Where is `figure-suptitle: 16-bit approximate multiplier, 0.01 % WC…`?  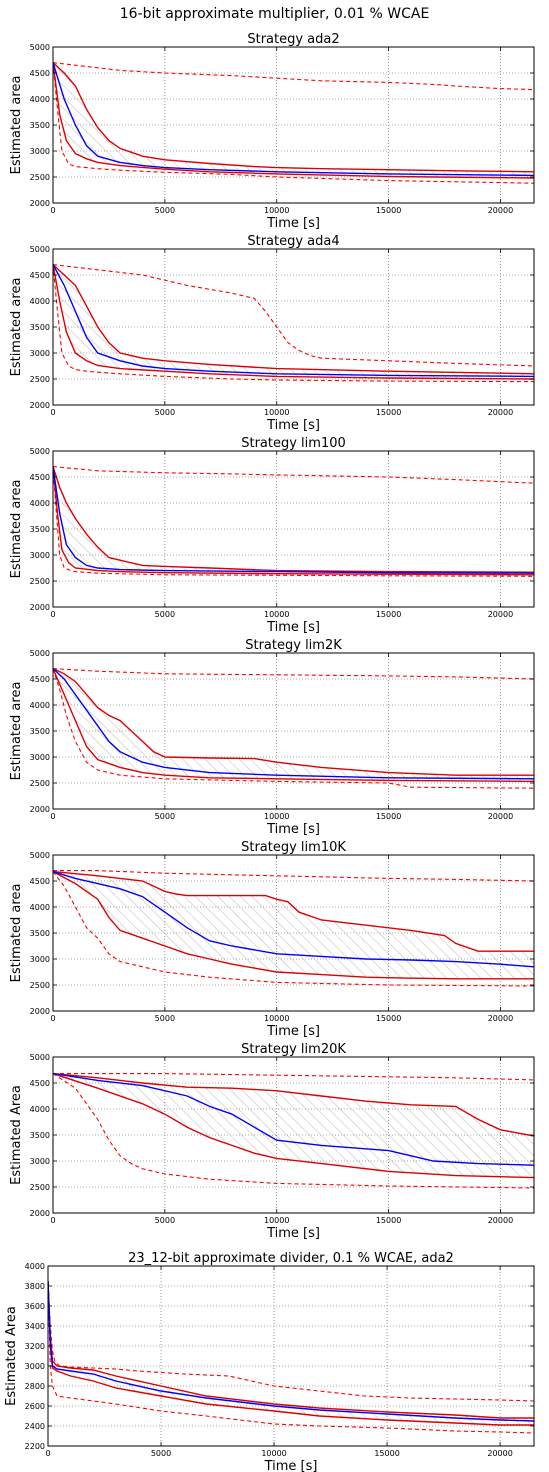
figure-suptitle: 16-bit approximate multiplier, 0.01 % WC… is located at coordinates (274, 14).